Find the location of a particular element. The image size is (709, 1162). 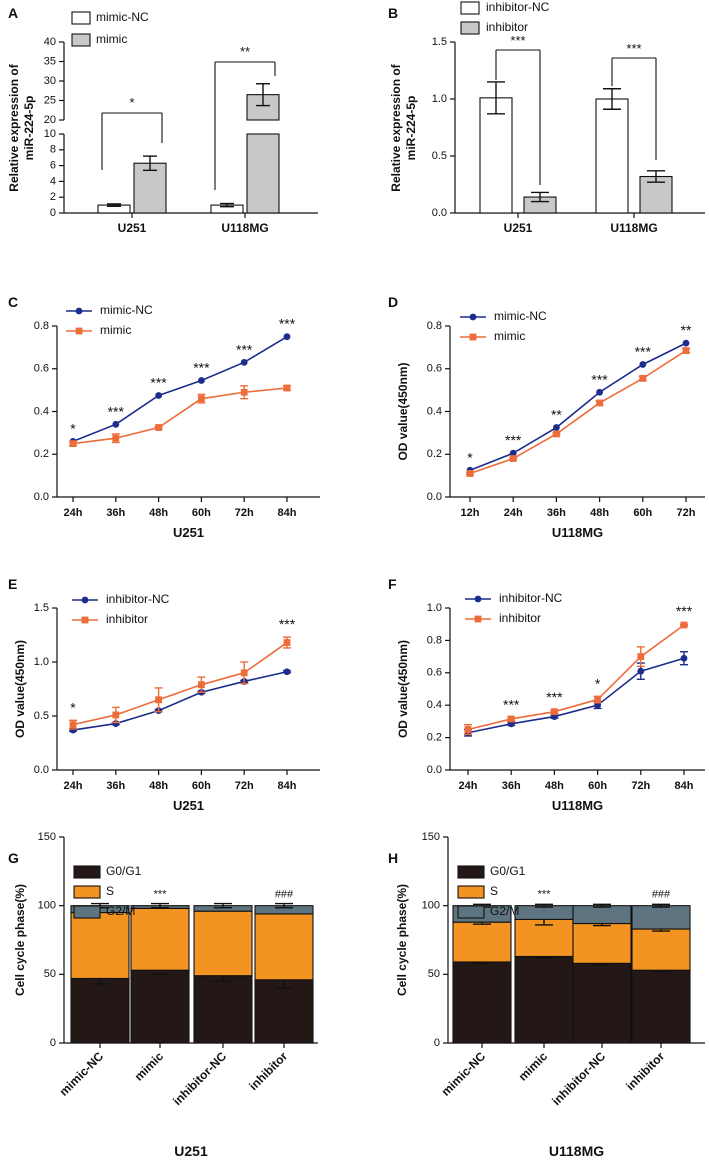

panel-h-ytick-label: 50 is located at coordinates (434, 974).